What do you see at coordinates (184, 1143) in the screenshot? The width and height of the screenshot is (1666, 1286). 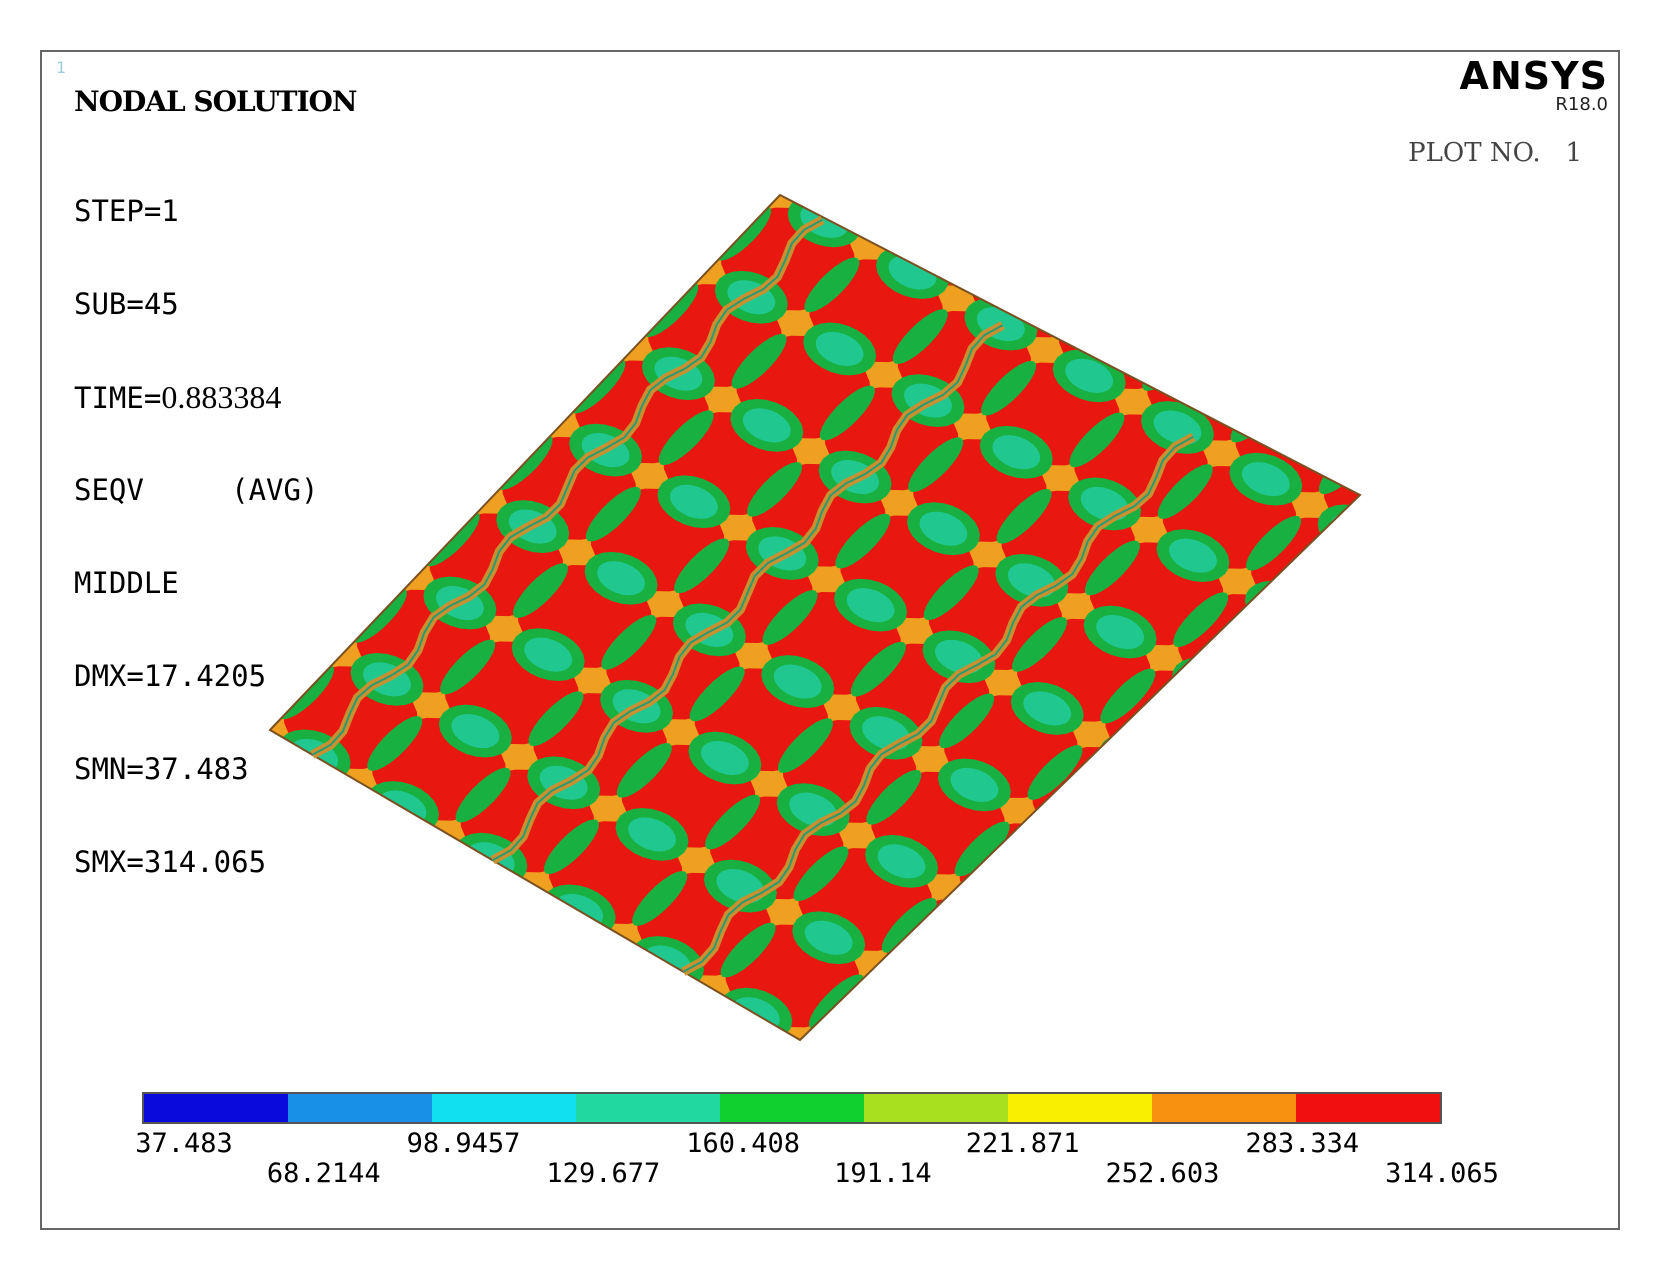 I see `legend-tick-label: 37.483` at bounding box center [184, 1143].